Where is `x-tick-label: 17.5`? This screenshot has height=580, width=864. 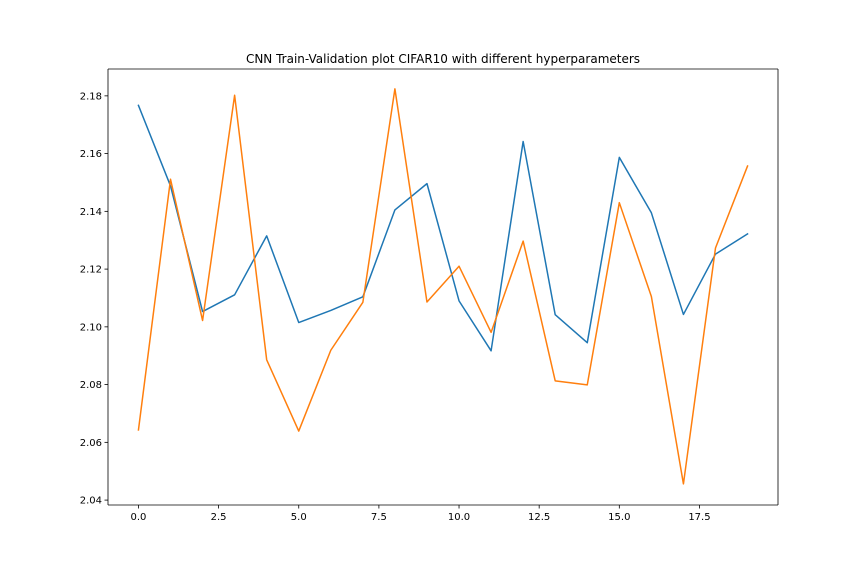
x-tick-label: 17.5 is located at coordinates (699, 517).